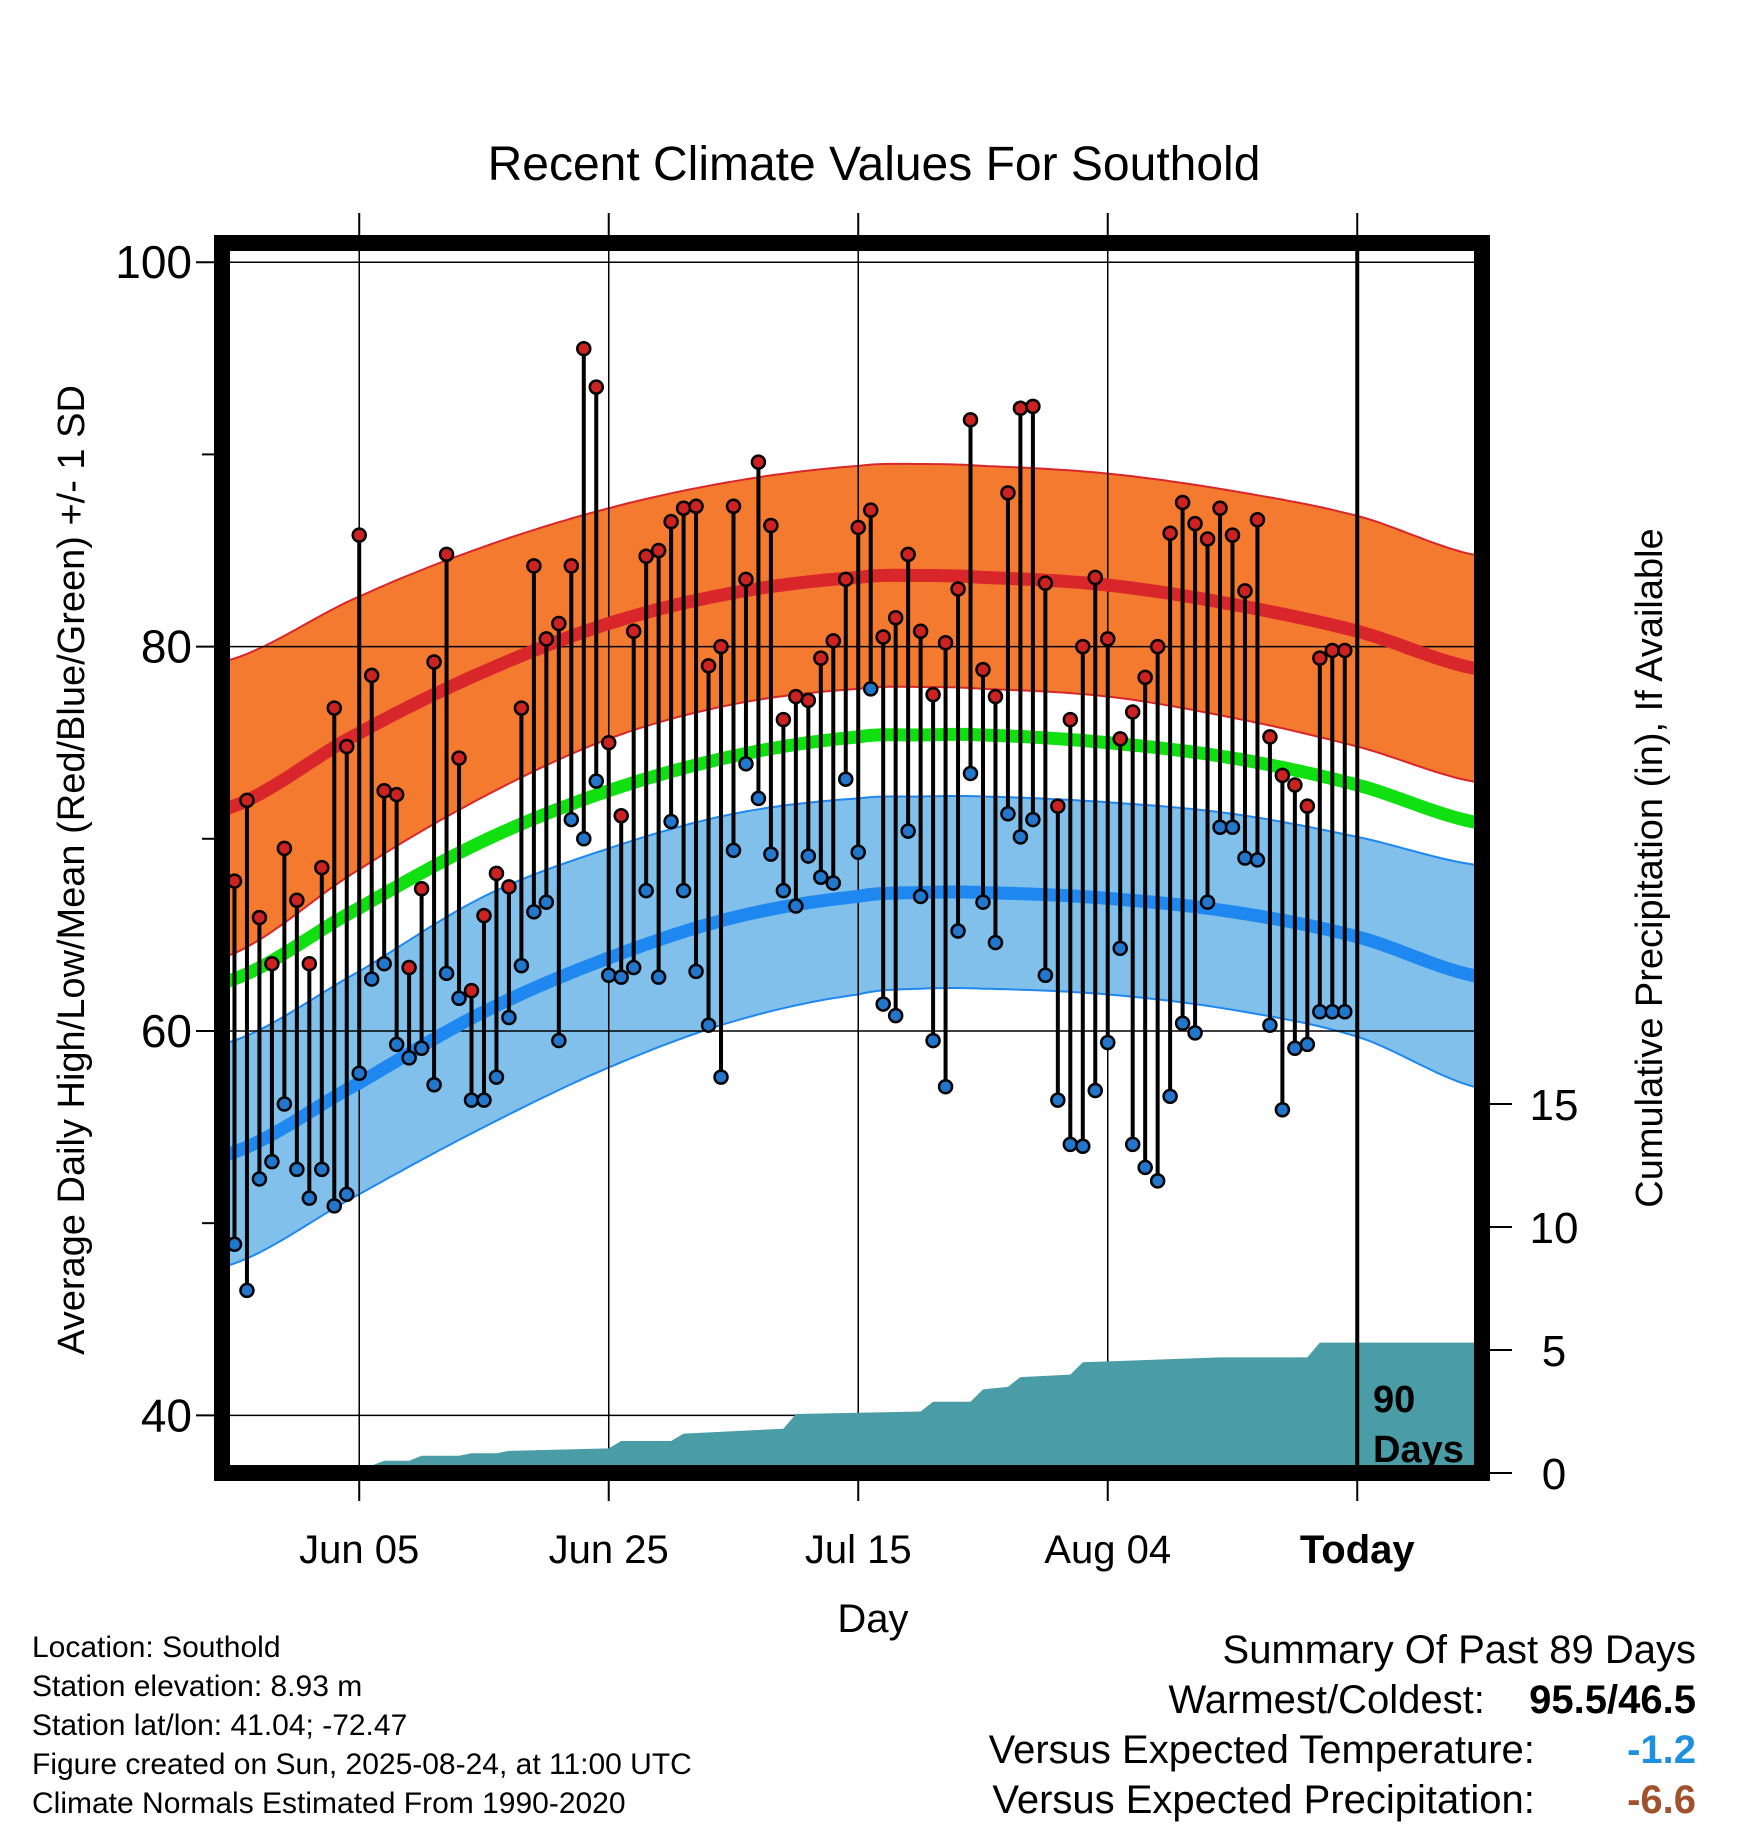  What do you see at coordinates (156, 1647) in the screenshot?
I see `location-text: Location: Southold` at bounding box center [156, 1647].